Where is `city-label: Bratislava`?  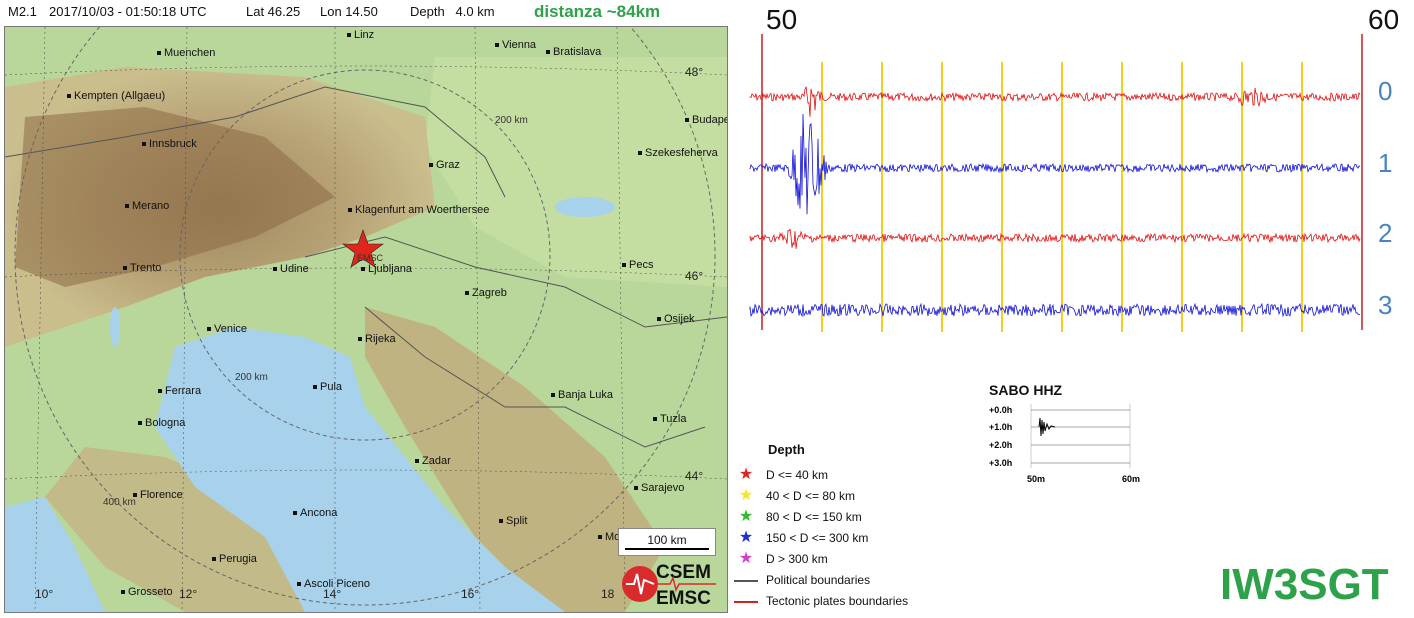
city-label: Bratislava is located at coordinates (573, 52).